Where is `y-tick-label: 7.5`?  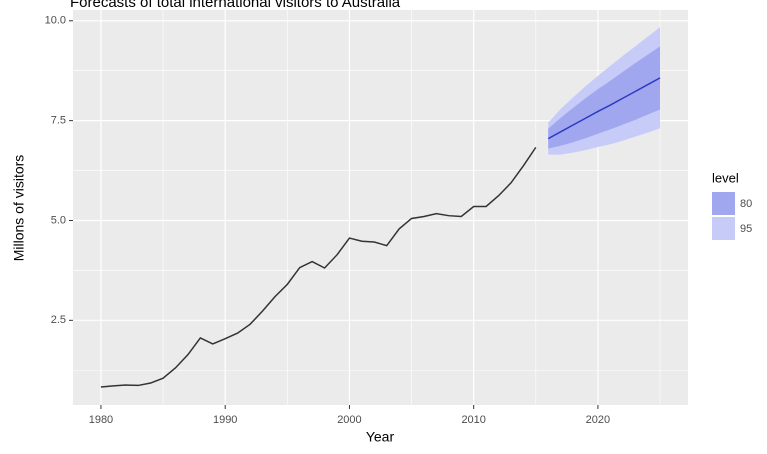
y-tick-label: 7.5 is located at coordinates (58, 121).